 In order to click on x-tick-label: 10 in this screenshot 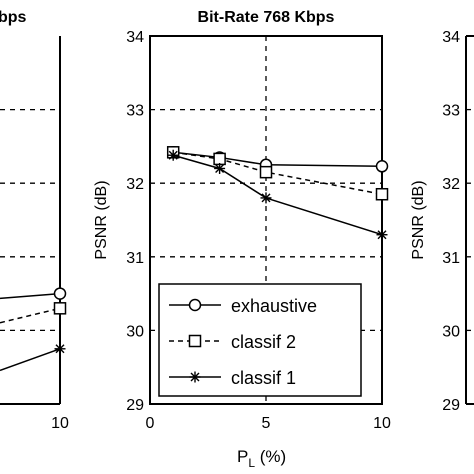, I will do `click(382, 423)`.